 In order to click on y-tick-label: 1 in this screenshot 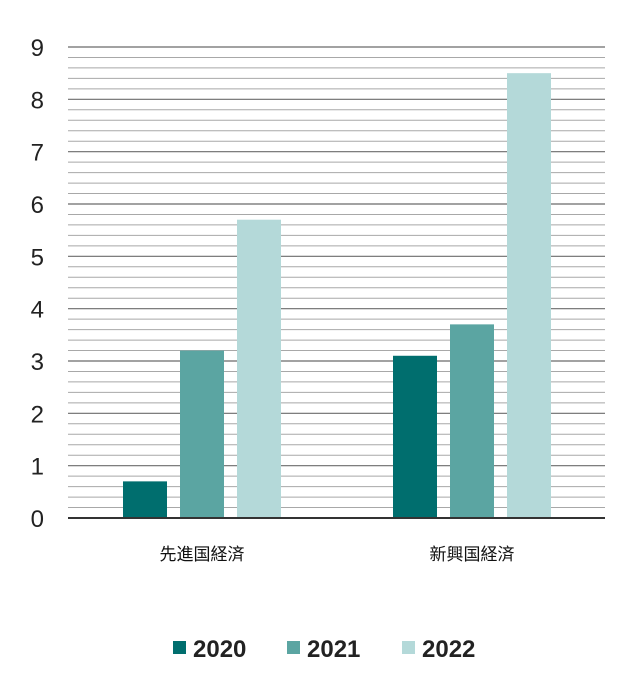, I will do `click(37, 467)`.